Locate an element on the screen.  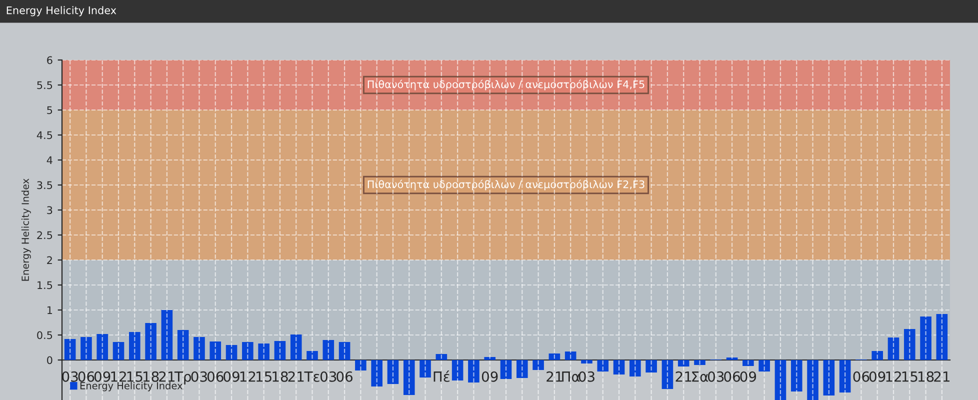
x-tick-label: Σα is located at coordinates (700, 377).